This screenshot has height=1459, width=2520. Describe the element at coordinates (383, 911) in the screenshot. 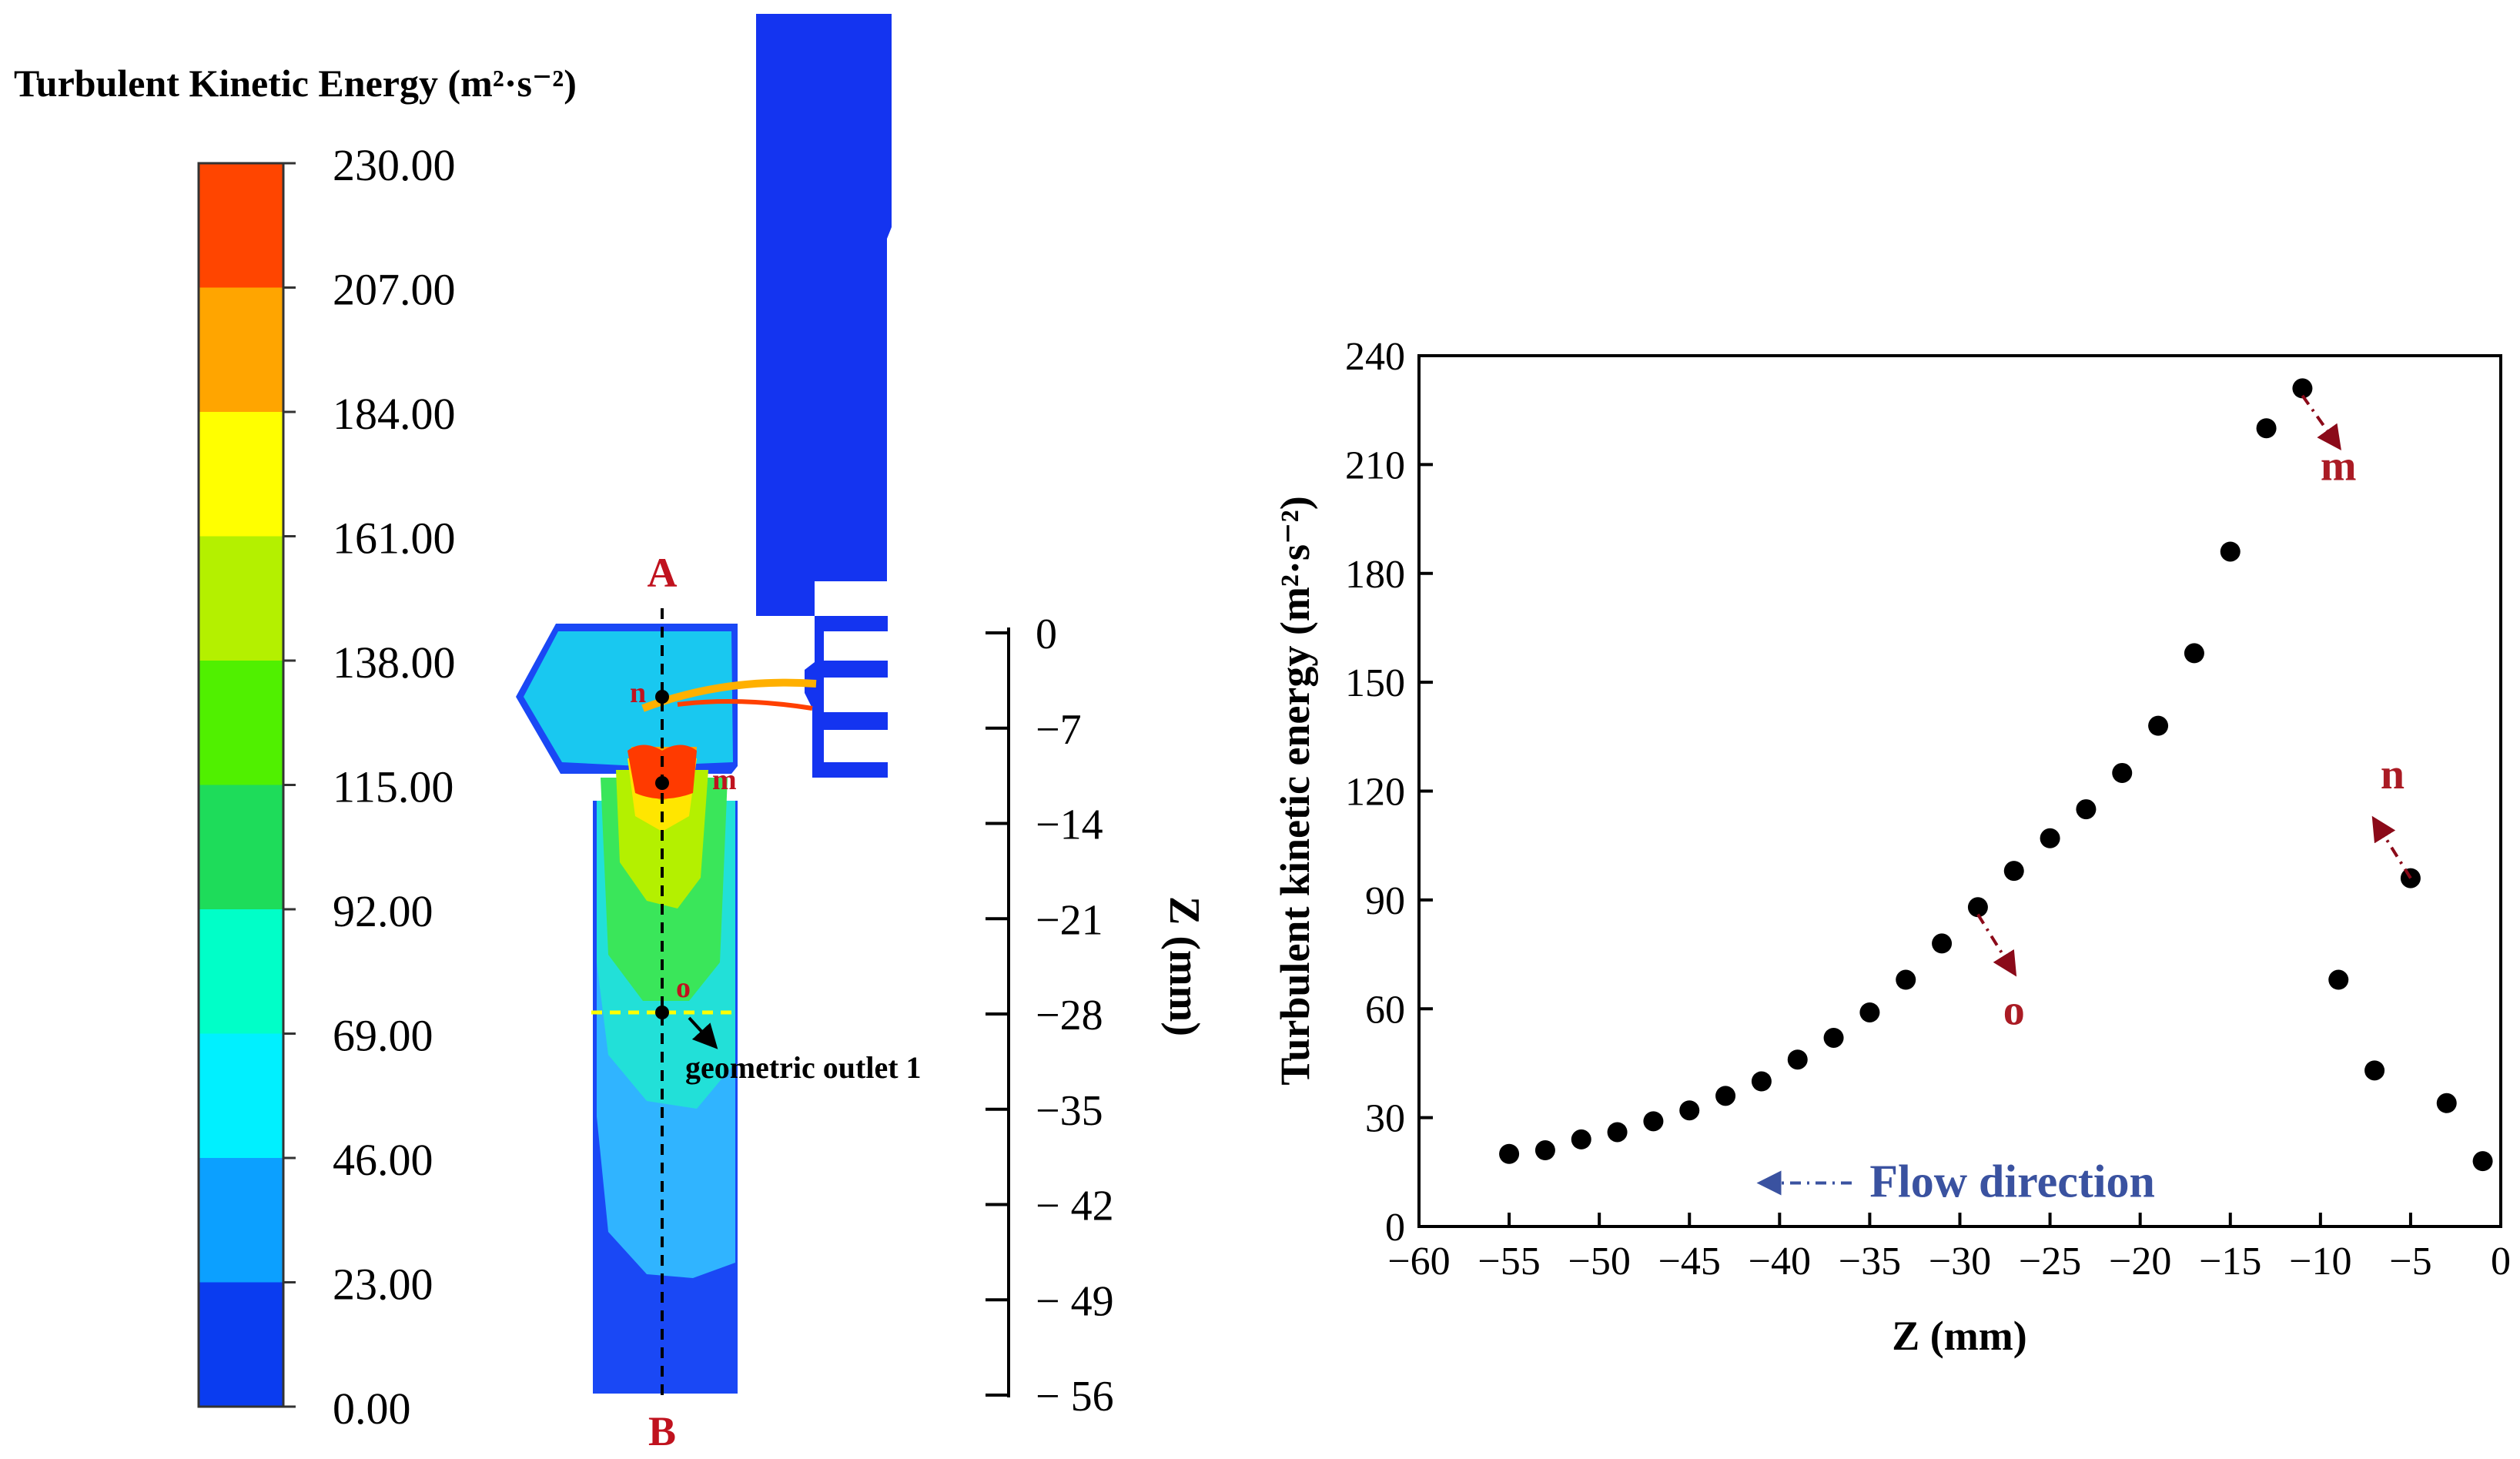

I see `colorbar-label: 92.00` at that location.